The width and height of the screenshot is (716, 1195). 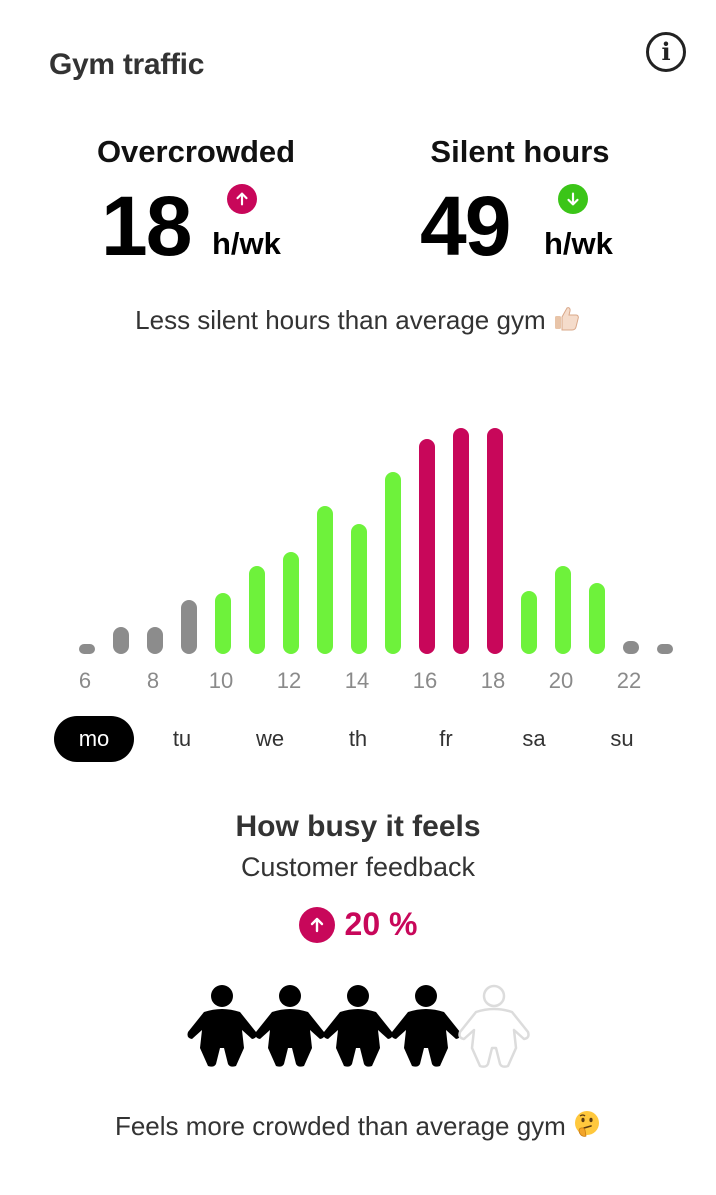 What do you see at coordinates (340, 320) in the screenshot?
I see `comparison-caption-text: Less silent hours than average gym` at bounding box center [340, 320].